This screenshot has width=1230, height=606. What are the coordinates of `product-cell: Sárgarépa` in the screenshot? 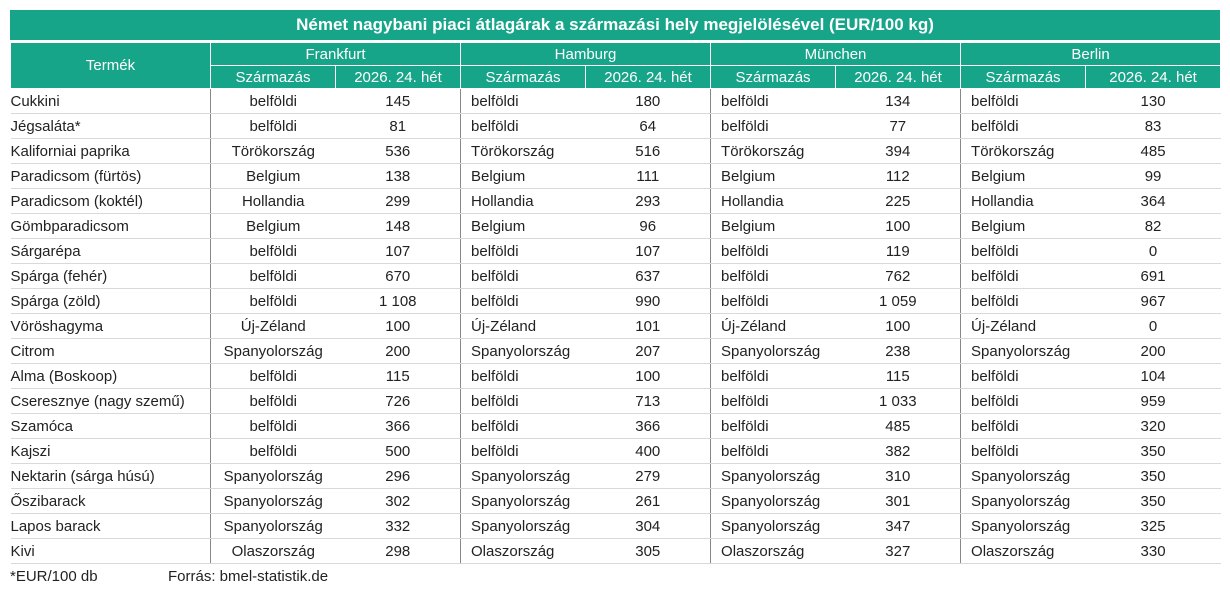 It's located at (110, 251).